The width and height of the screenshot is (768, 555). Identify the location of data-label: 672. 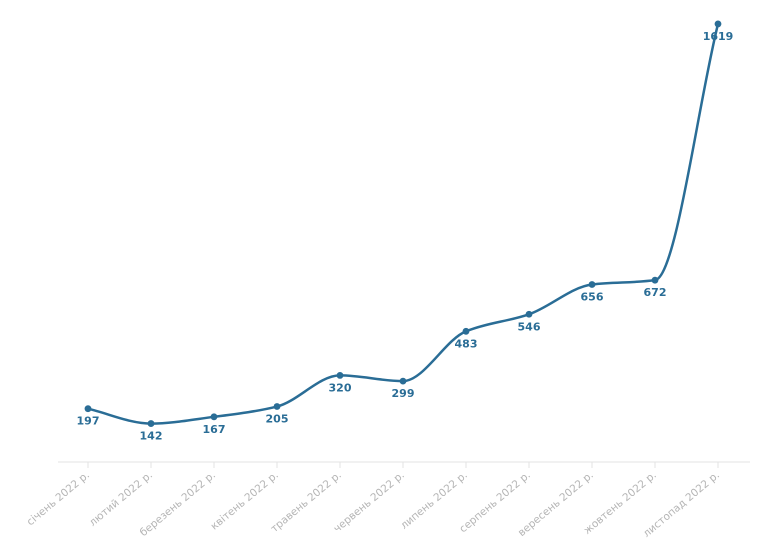
(655, 292).